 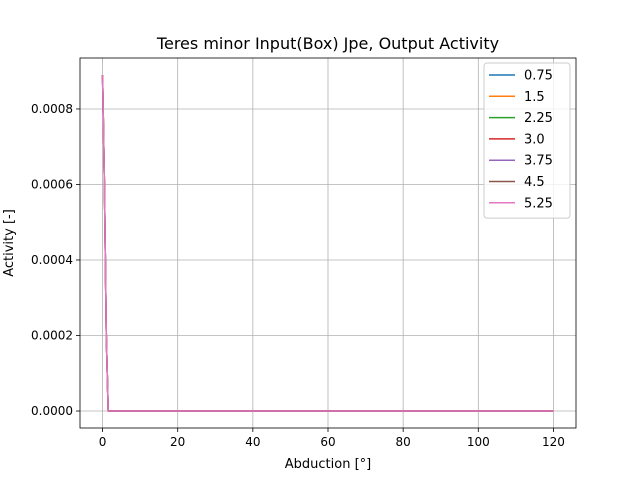 I want to click on x-axis-label: Abduction [°], so click(x=328, y=464).